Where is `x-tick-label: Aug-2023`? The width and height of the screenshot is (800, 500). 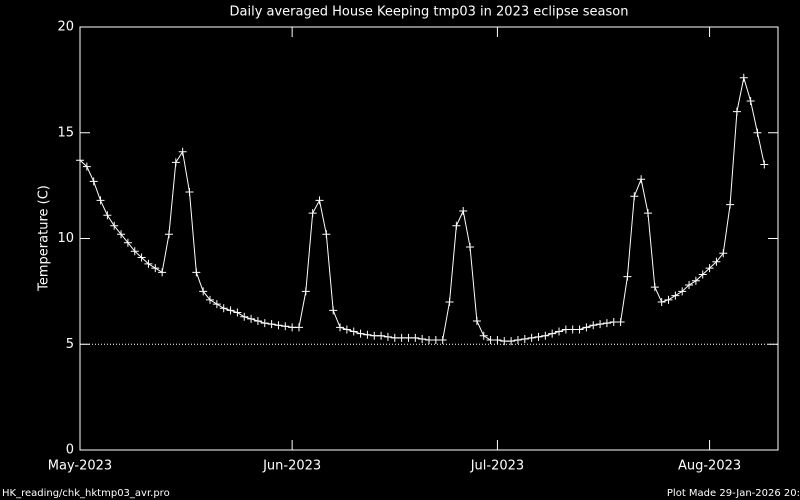
x-tick-label: Aug-2023 is located at coordinates (709, 466).